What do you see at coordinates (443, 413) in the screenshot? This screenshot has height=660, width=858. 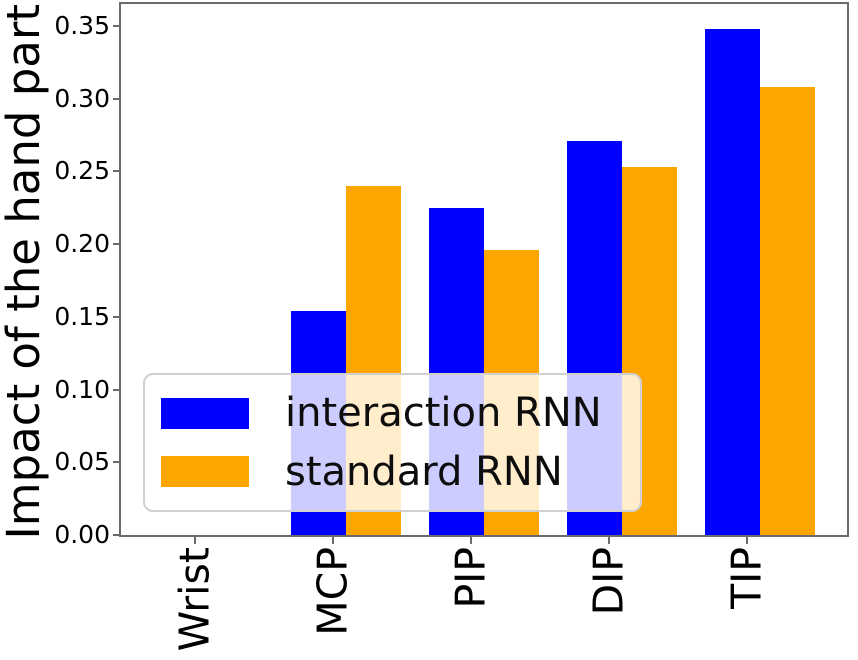 I see `legend-label-interaction-rnn: interaction RNN` at bounding box center [443, 413].